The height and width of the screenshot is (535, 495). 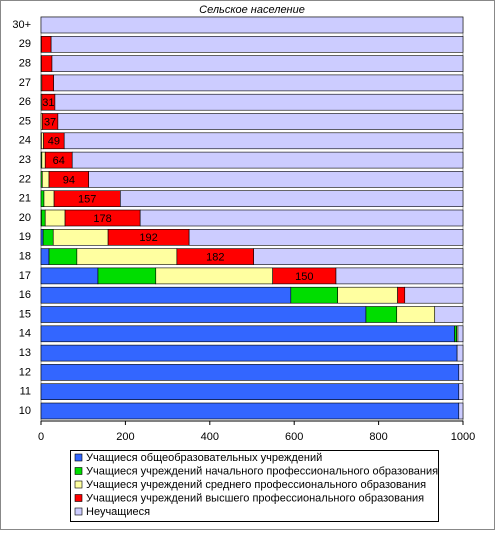 I want to click on data-label: 49, so click(x=54, y=142).